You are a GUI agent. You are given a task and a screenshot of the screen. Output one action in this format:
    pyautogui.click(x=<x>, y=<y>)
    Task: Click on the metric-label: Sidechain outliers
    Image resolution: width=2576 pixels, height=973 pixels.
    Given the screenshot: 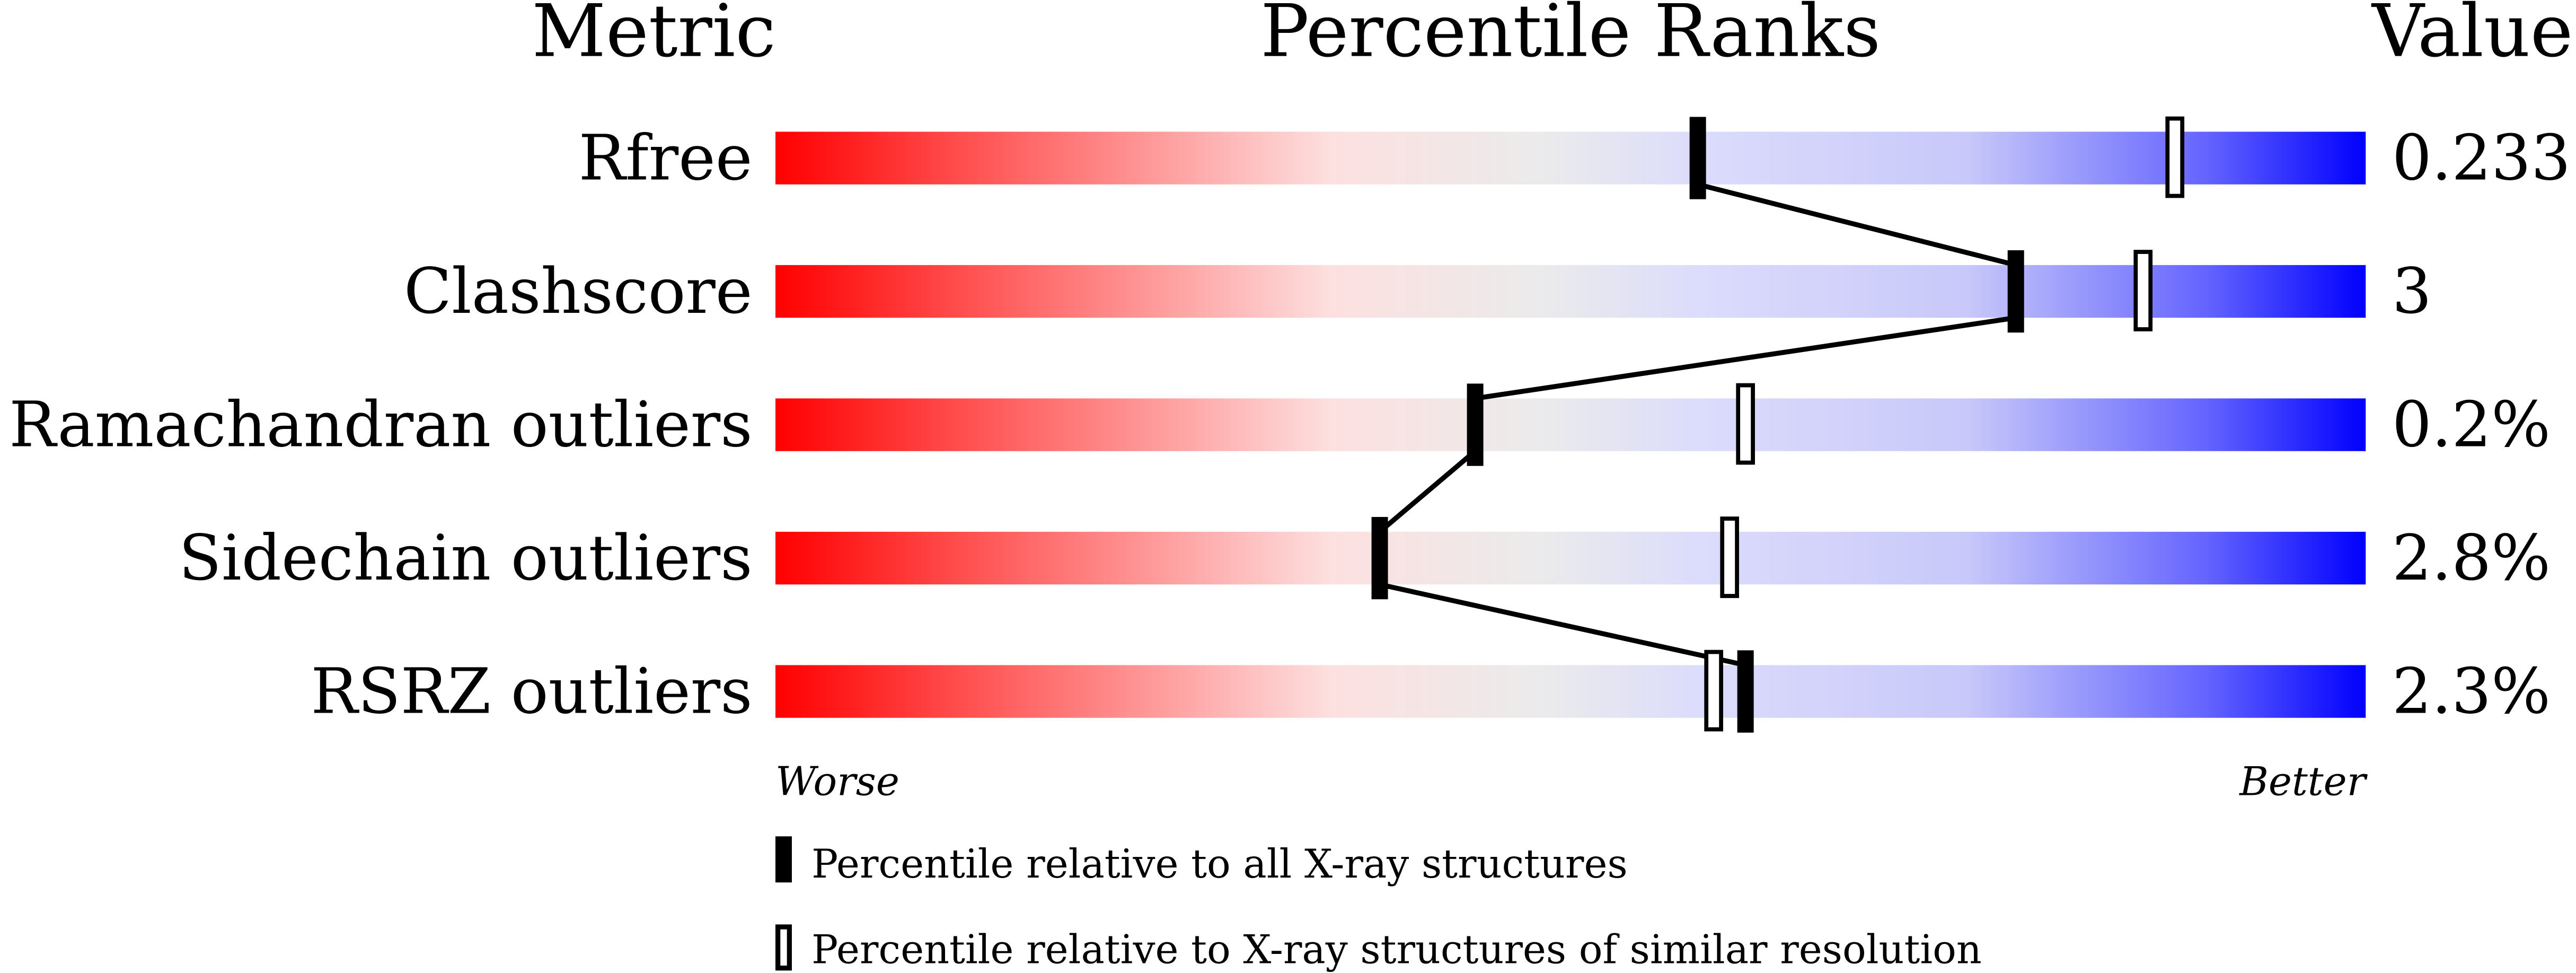 What is the action you would take?
    pyautogui.click(x=465, y=558)
    